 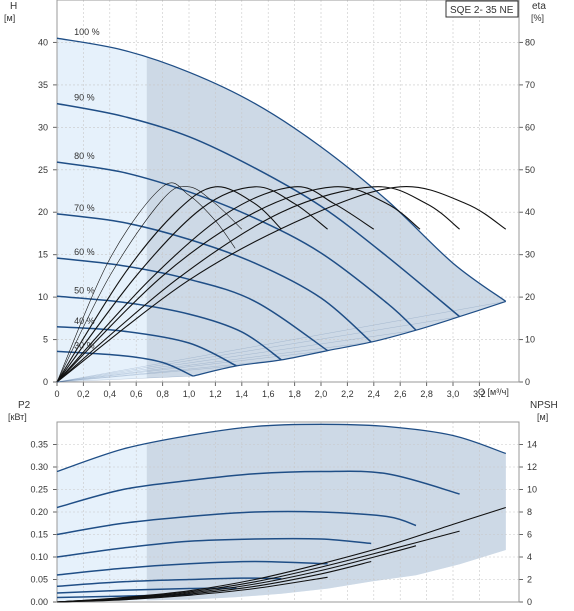 What do you see at coordinates (453, 394) in the screenshot?
I see `flow-tick-label: 3,0` at bounding box center [453, 394].